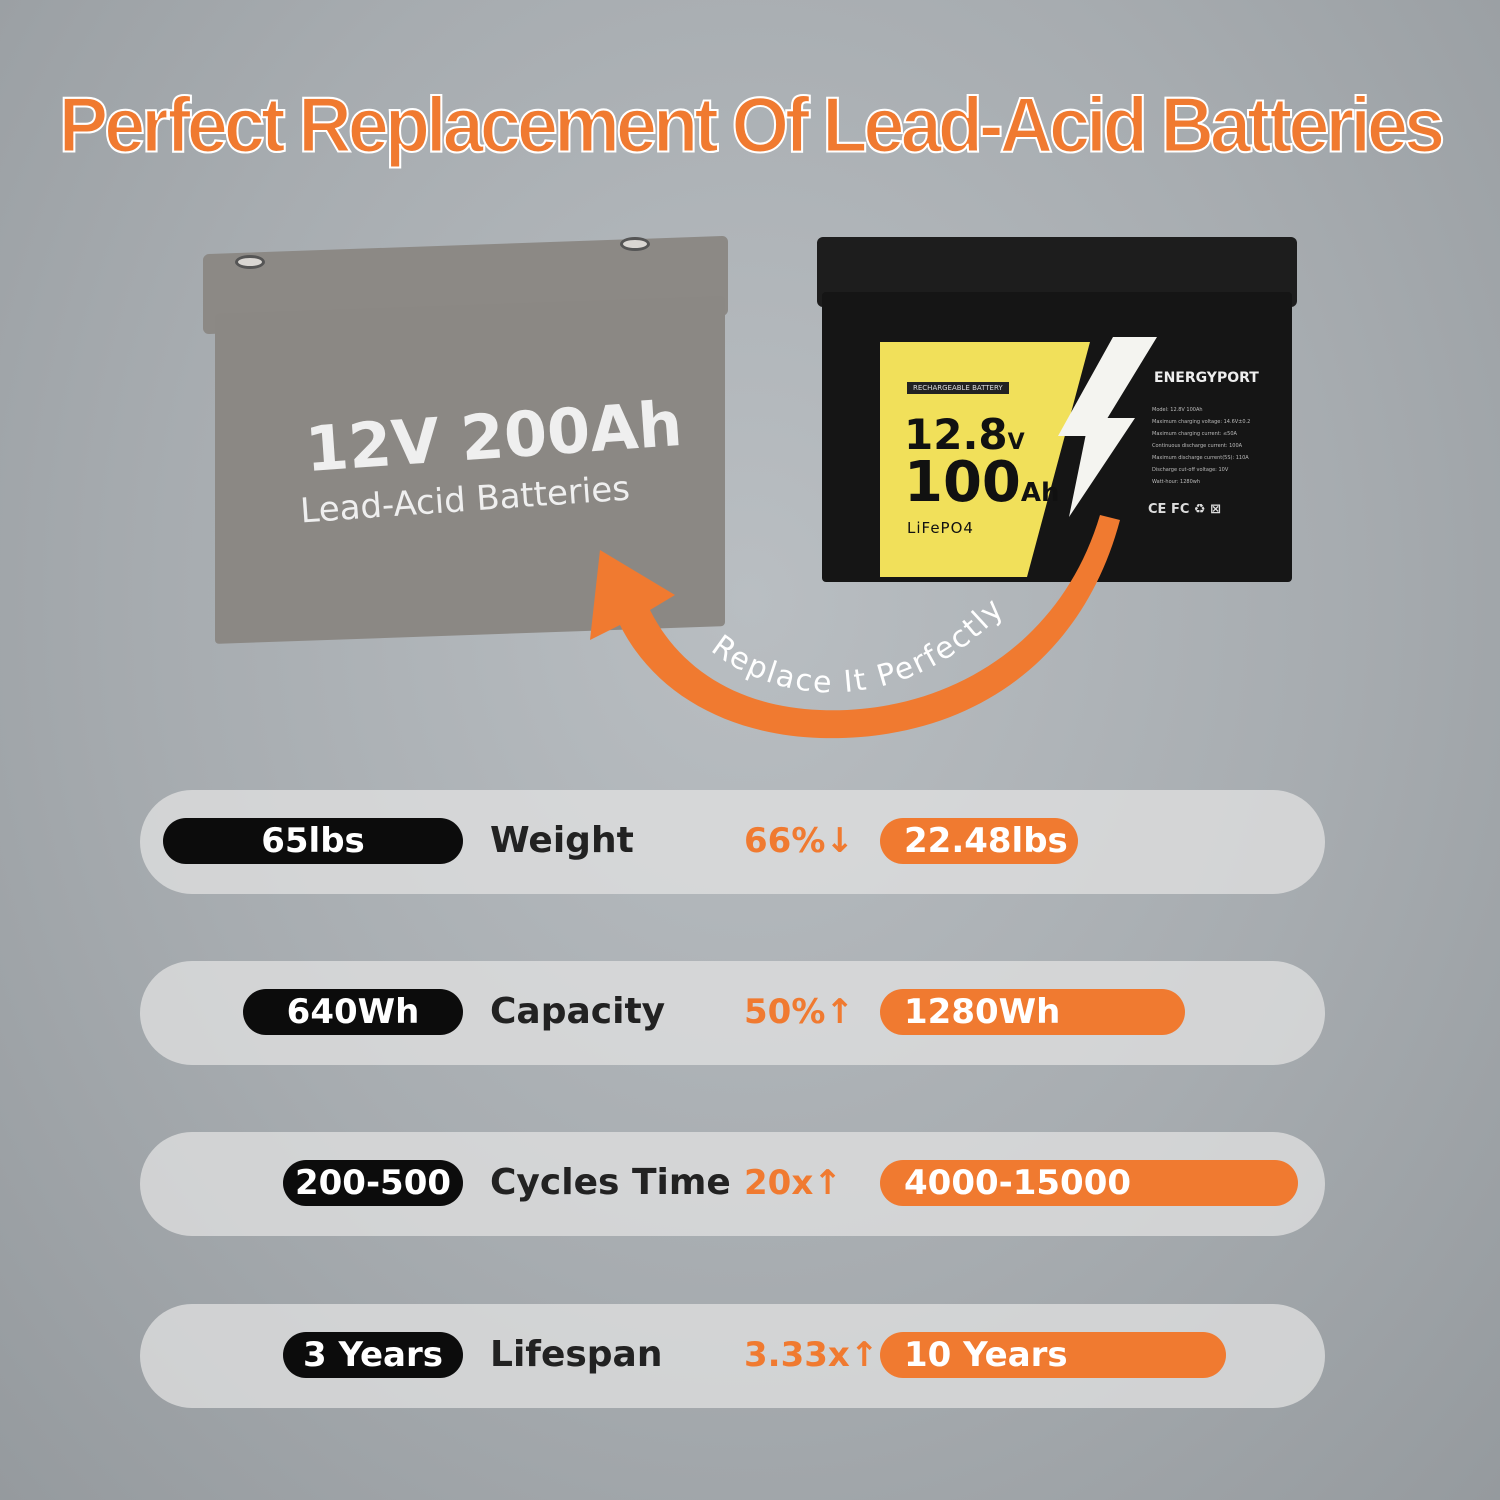 The height and width of the screenshot is (1500, 1500). I want to click on comparison-row-capacity: 640Wh Capacity 50%↑ 1280Wh, so click(732, 1013).